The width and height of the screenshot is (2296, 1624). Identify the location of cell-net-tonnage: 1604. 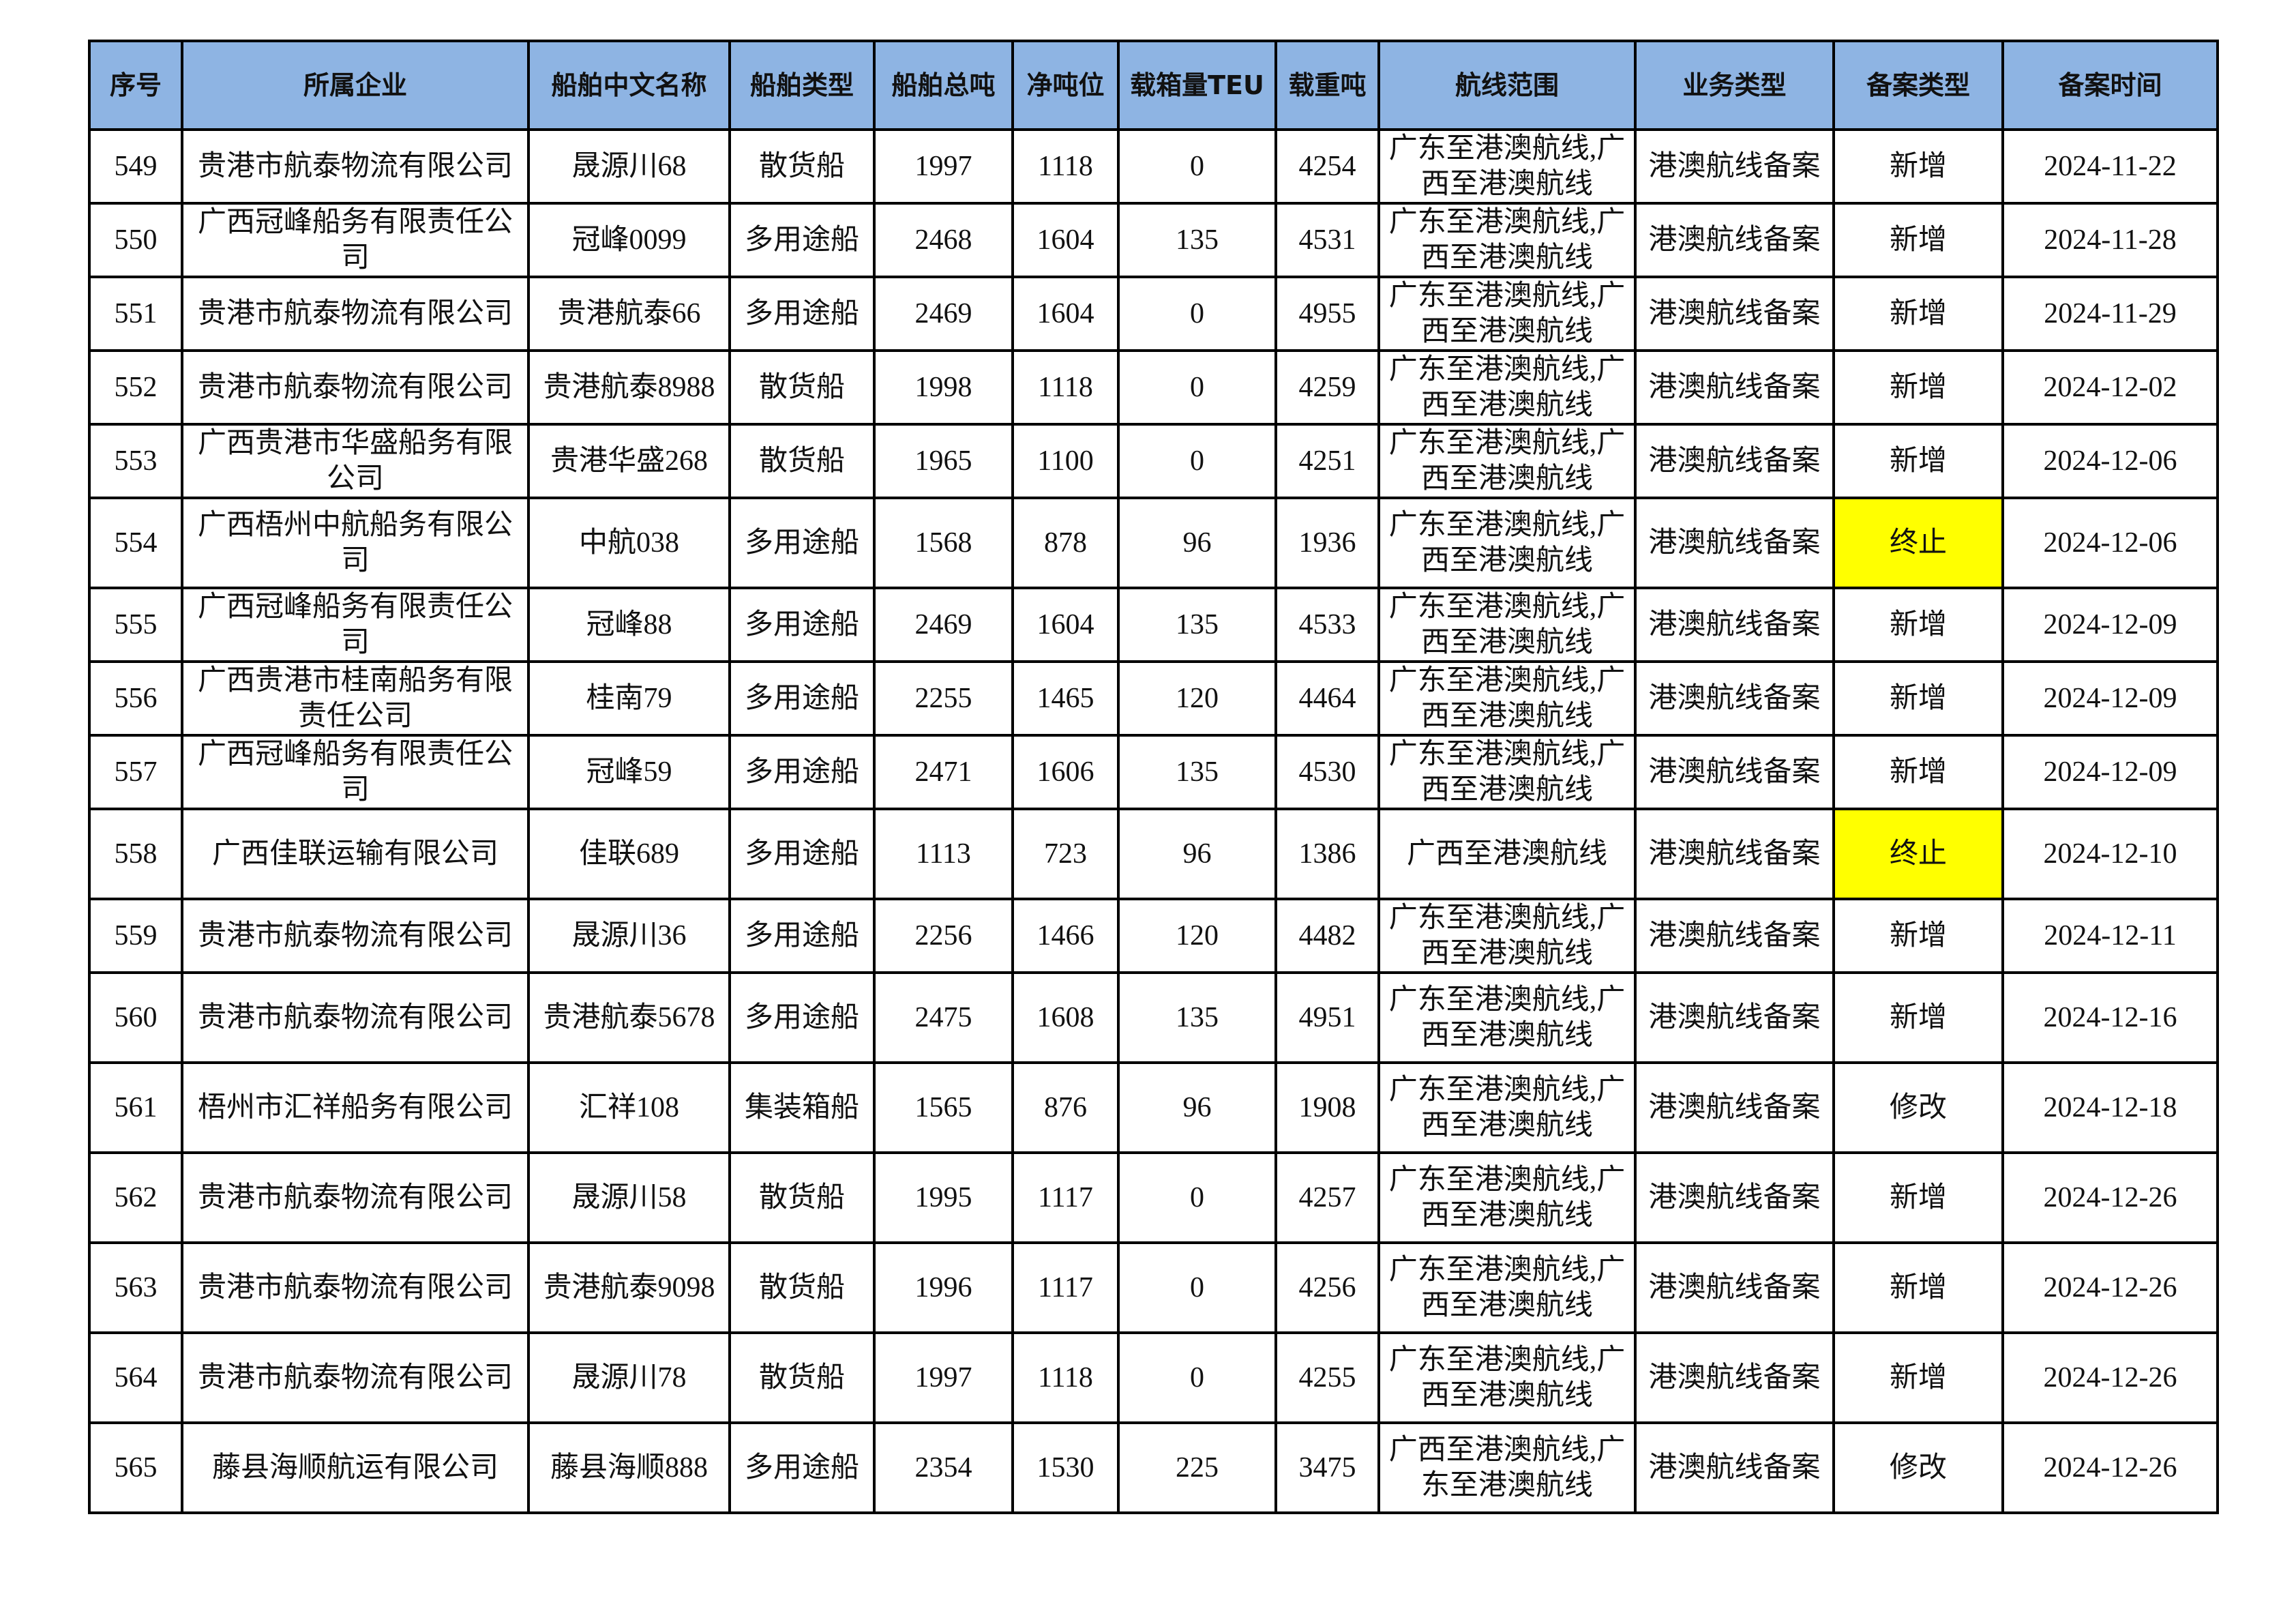
(1066, 625).